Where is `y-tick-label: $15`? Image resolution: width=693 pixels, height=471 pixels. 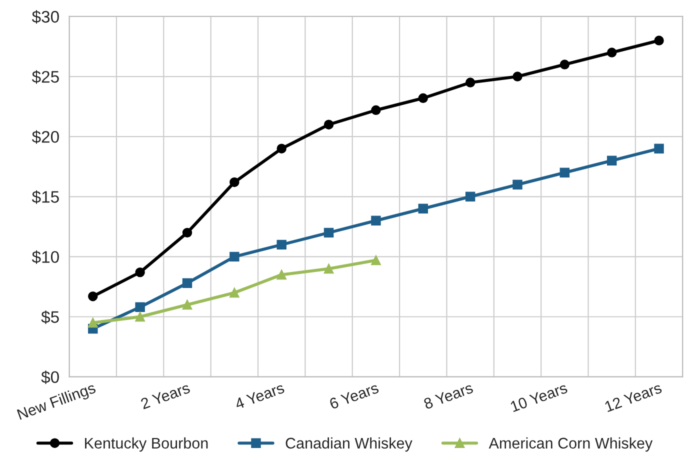 y-tick-label: $15 is located at coordinates (45, 197).